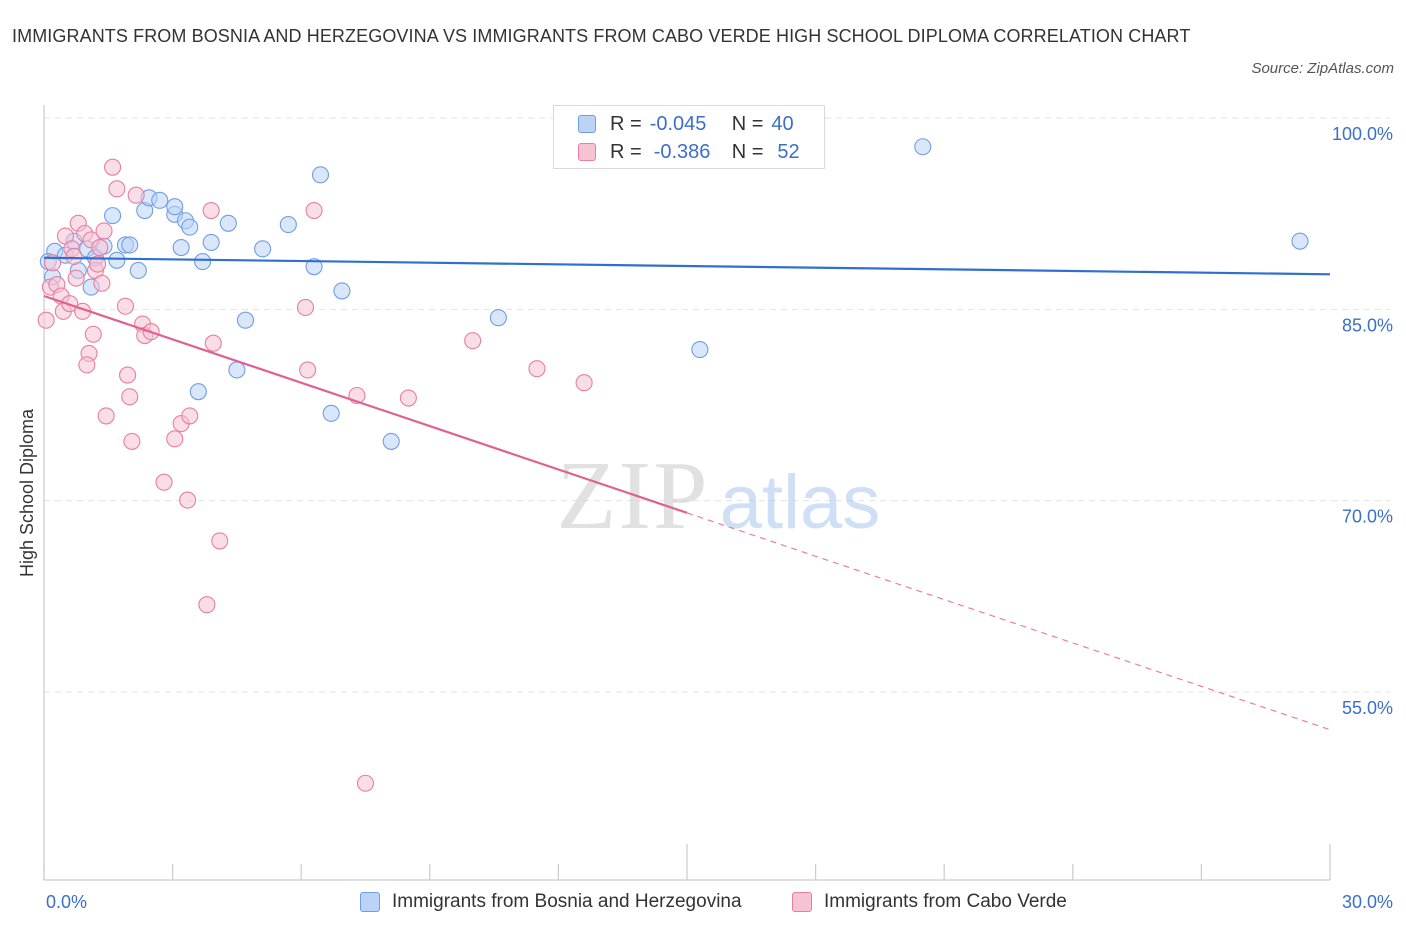 The width and height of the screenshot is (1406, 930). Describe the element at coordinates (782, 123) in the screenshot. I see `n-value: 40` at that location.